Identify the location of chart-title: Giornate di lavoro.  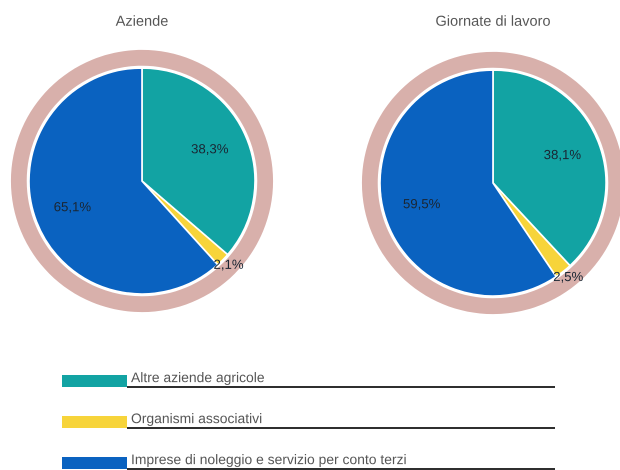
(493, 20).